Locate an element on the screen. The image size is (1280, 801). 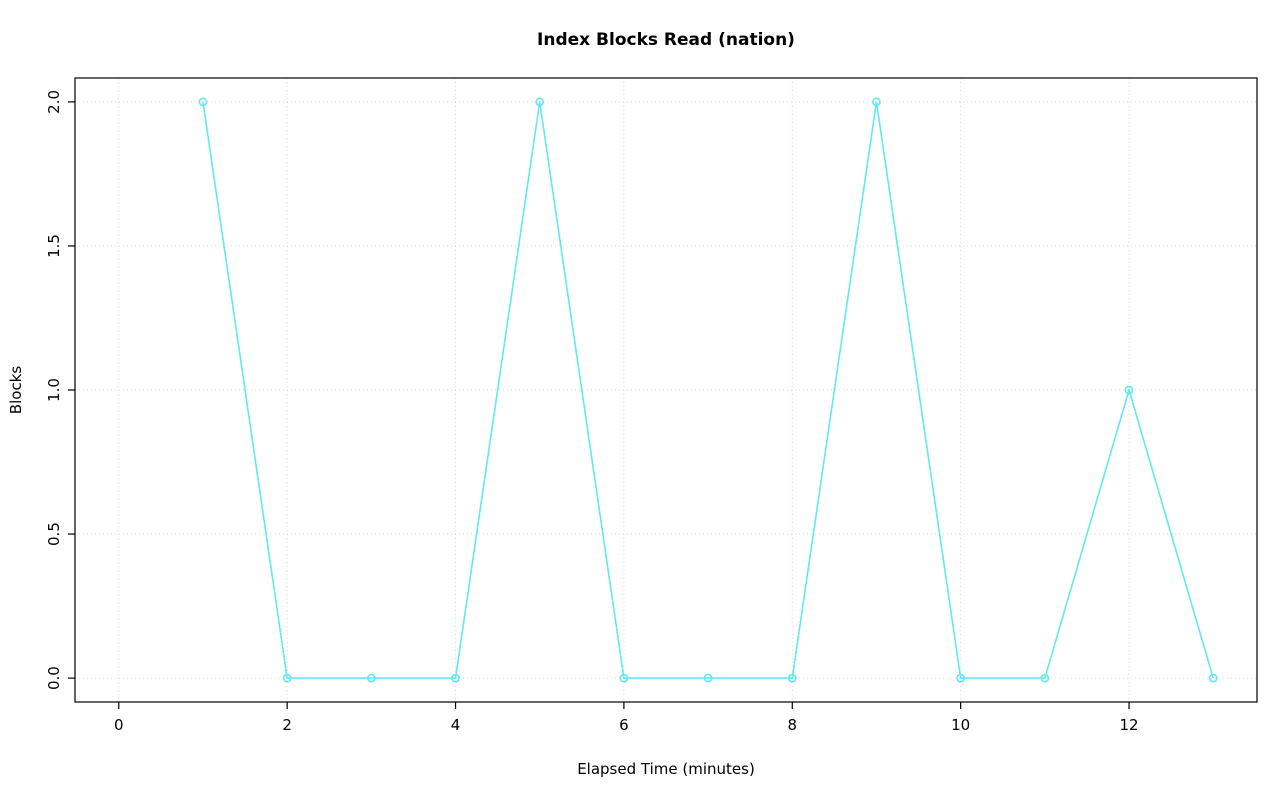
y-tick-label: 0.0 is located at coordinates (54, 678).